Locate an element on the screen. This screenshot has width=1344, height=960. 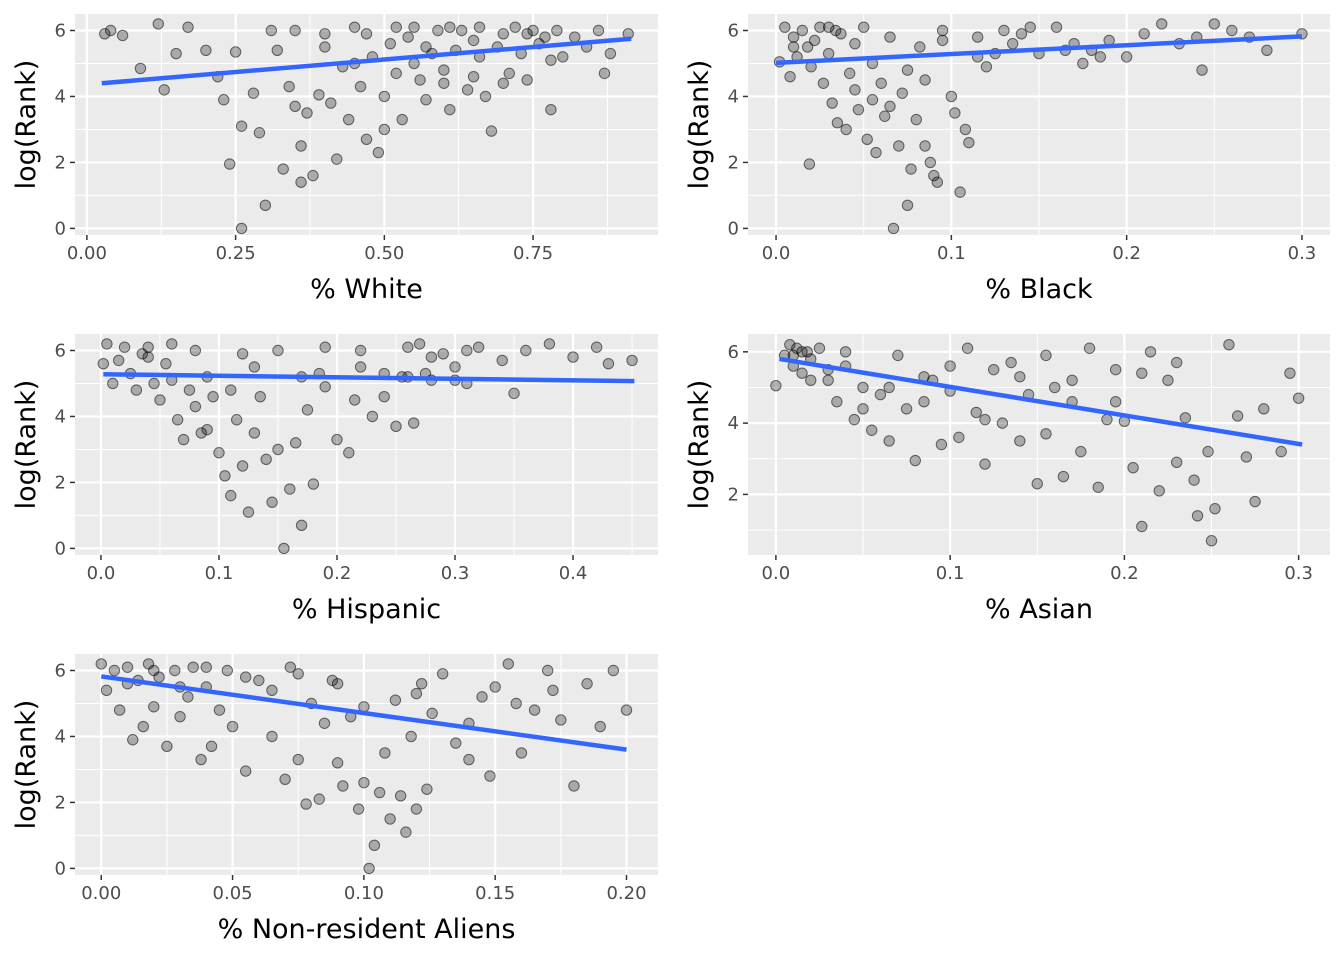
y-tick-label: 2 is located at coordinates (60, 482).